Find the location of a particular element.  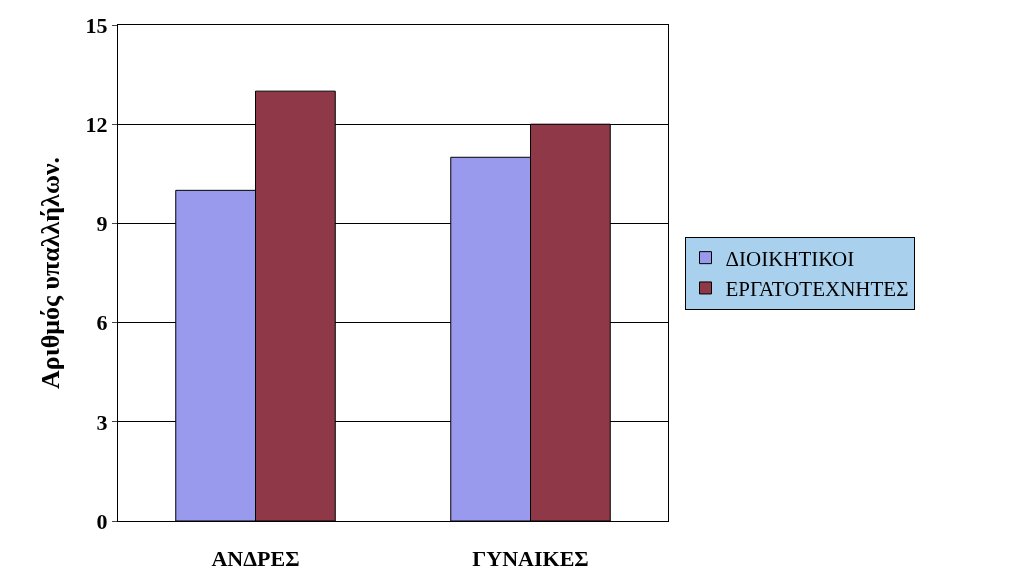

legend-label: ΔΙΟΙΚΗΤΙΚΟΙ is located at coordinates (790, 258).